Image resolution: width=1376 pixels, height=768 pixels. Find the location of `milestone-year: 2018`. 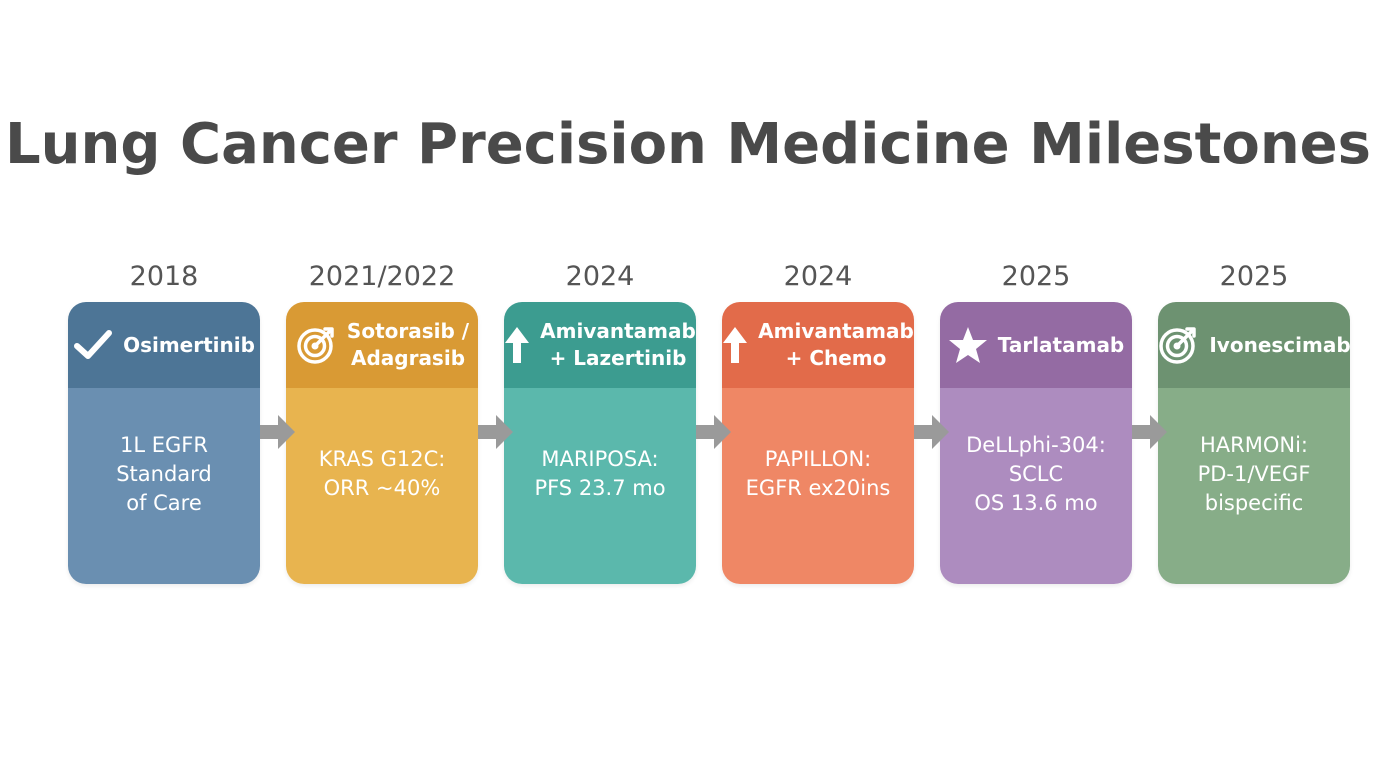

milestone-year: 2018 is located at coordinates (164, 276).